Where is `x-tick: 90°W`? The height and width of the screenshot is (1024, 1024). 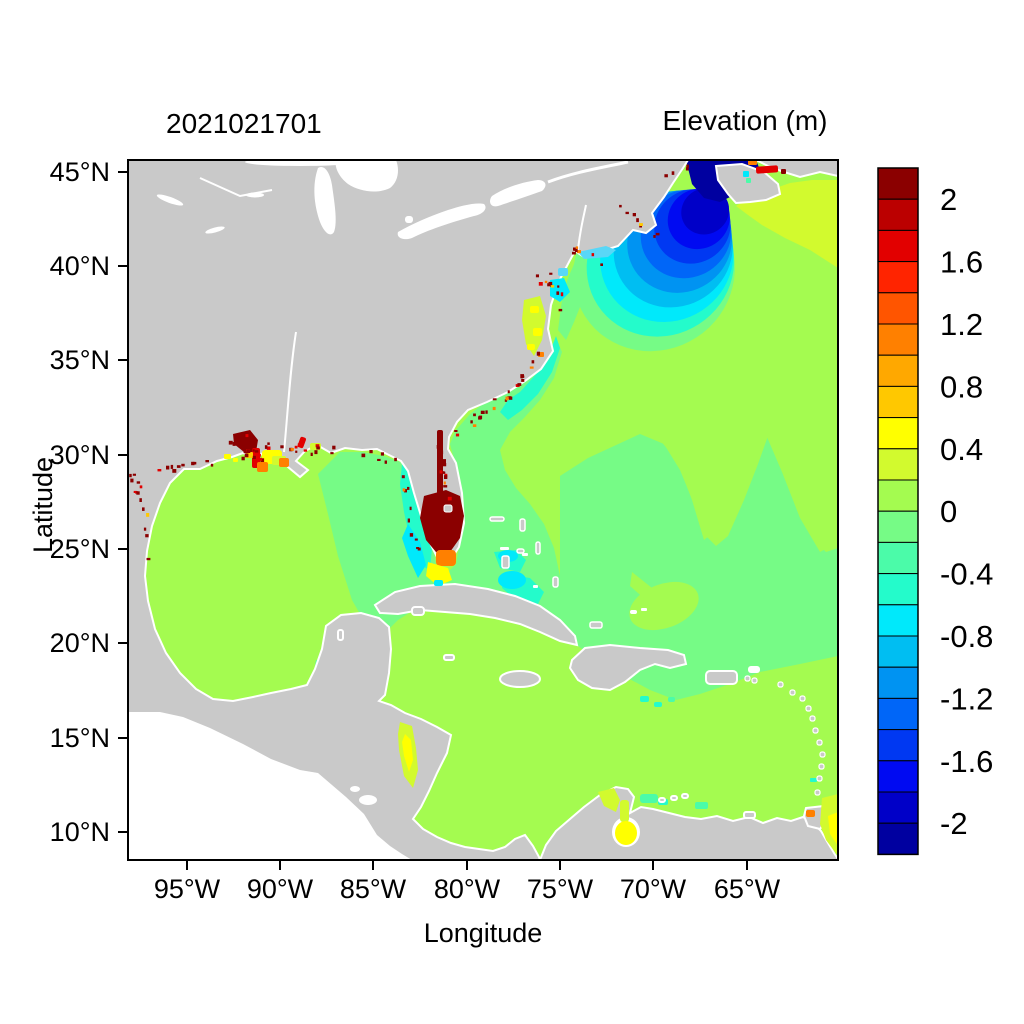 x-tick: 90°W is located at coordinates (280, 889).